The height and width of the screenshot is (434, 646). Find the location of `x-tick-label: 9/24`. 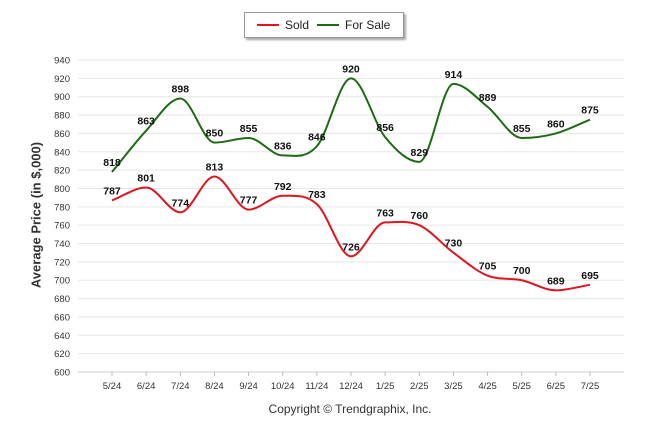

x-tick-label: 9/24 is located at coordinates (248, 386).